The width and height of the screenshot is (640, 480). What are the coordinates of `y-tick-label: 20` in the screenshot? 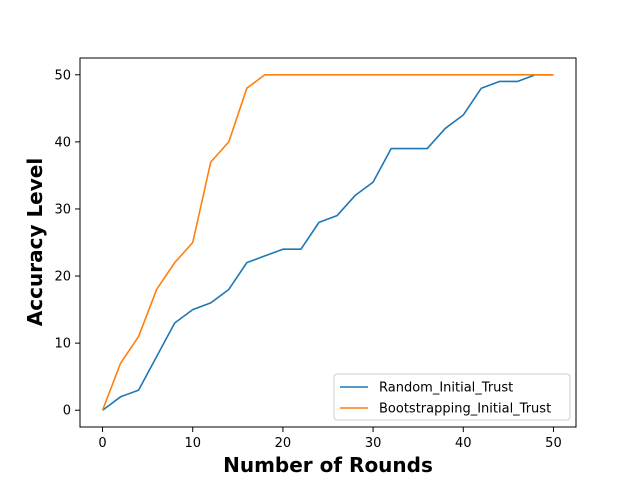 It's located at (62, 277).